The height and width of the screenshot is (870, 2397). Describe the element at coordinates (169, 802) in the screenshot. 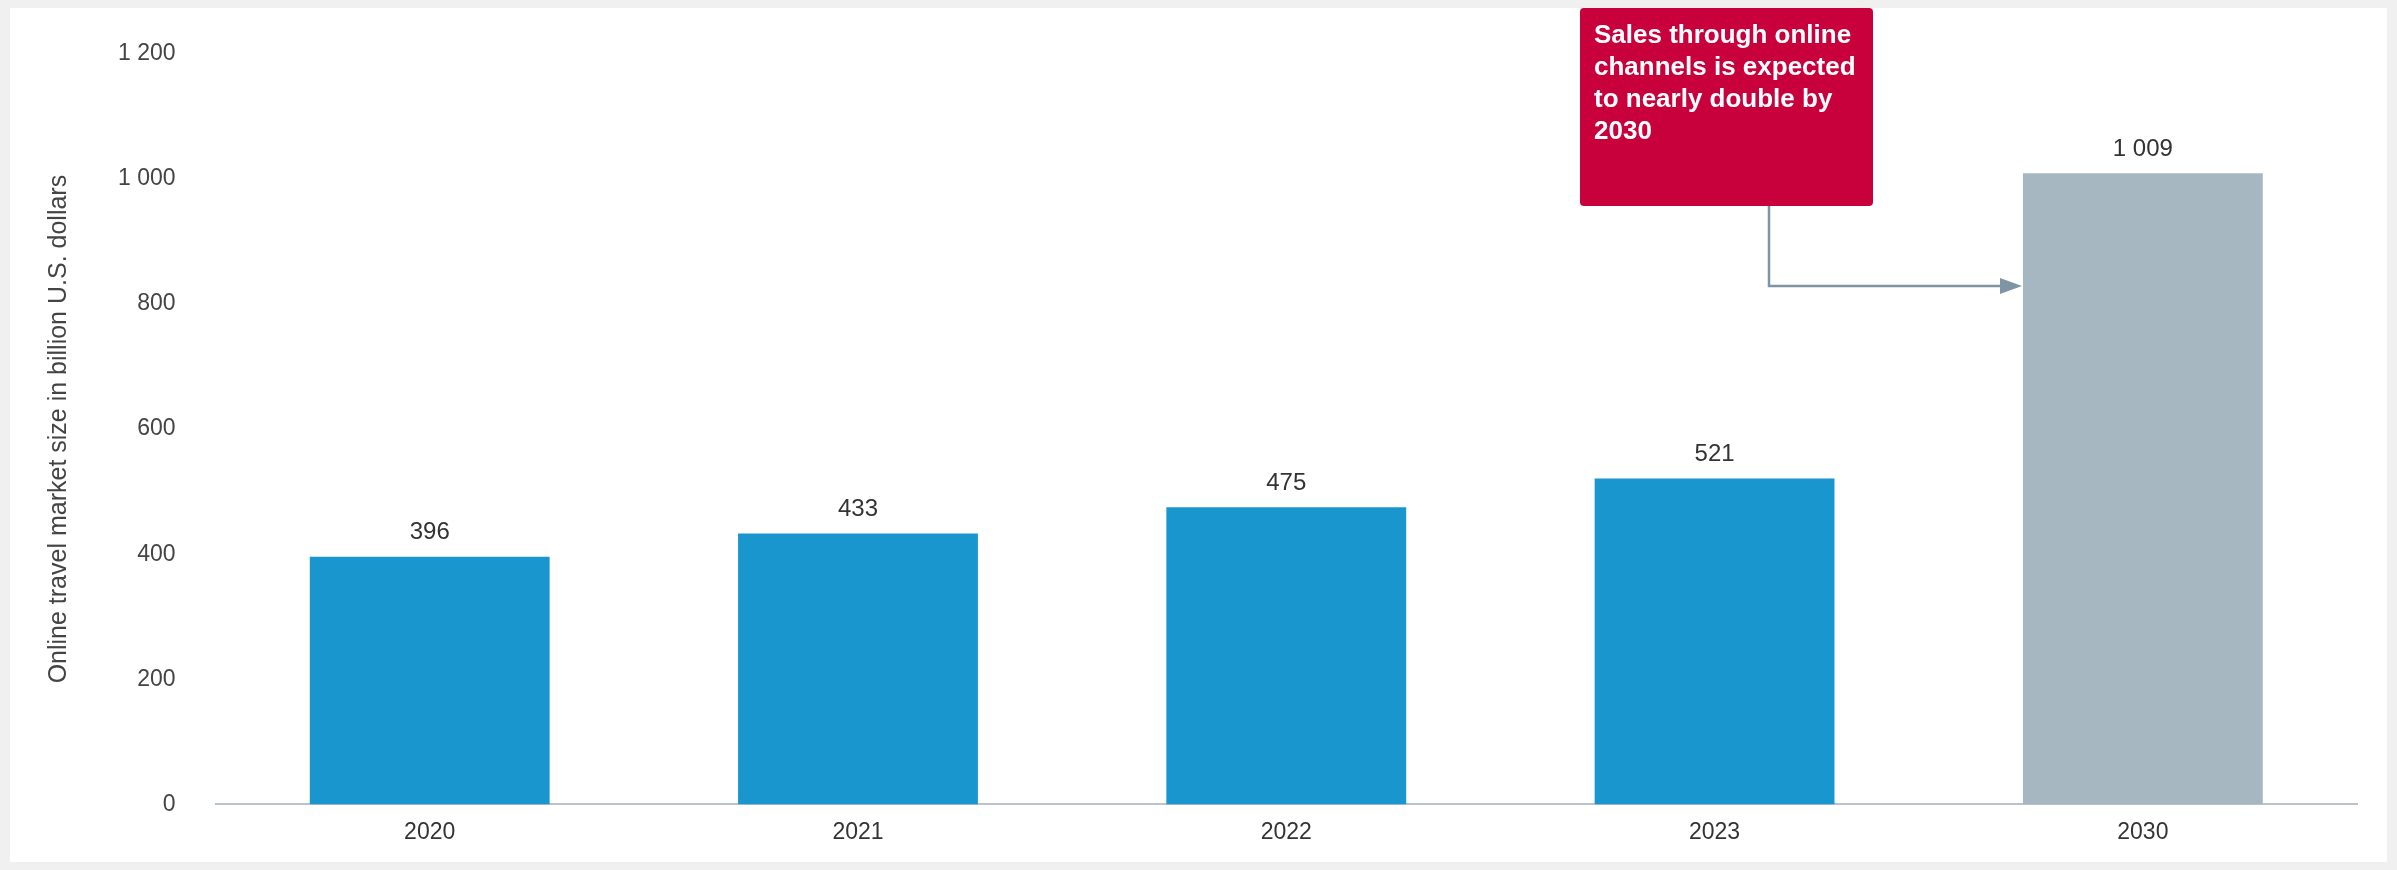

I see `y-tick-label: 0` at that location.